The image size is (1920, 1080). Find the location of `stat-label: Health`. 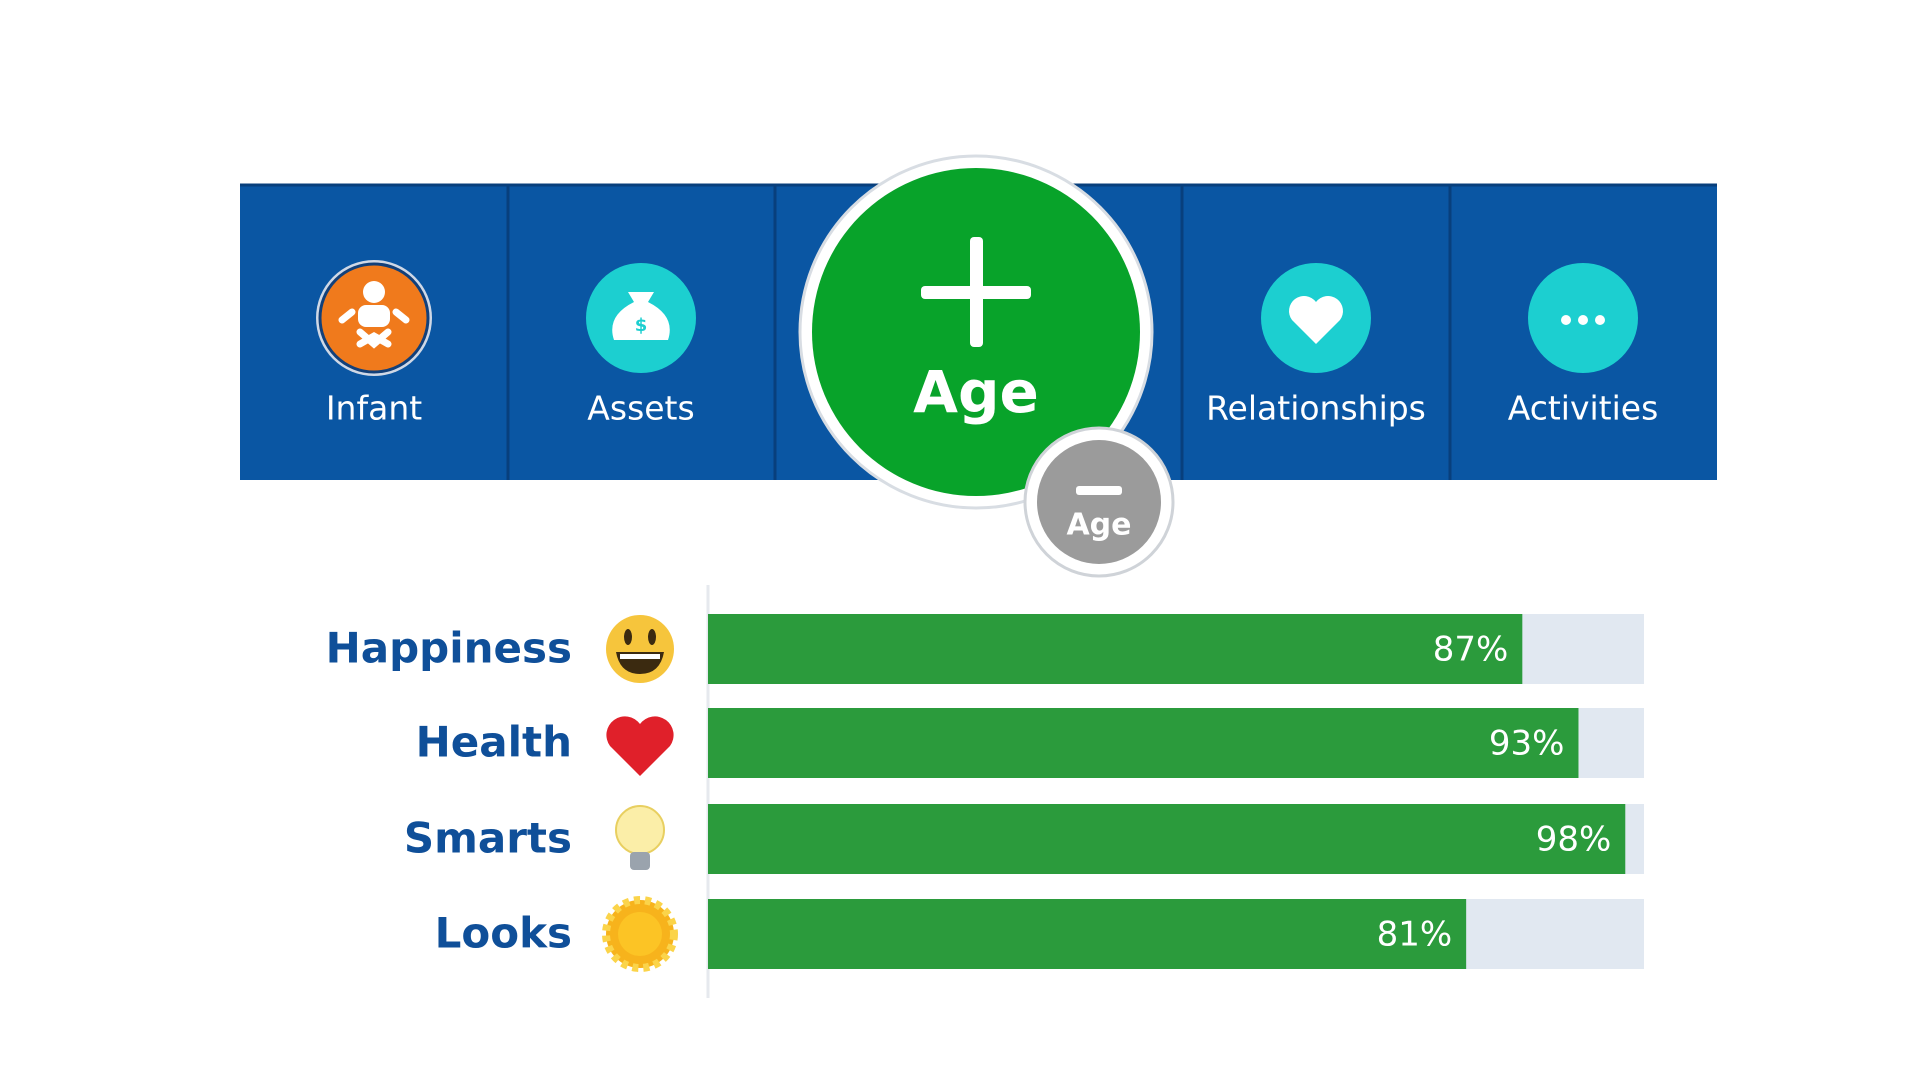

stat-label: Health is located at coordinates (494, 742).